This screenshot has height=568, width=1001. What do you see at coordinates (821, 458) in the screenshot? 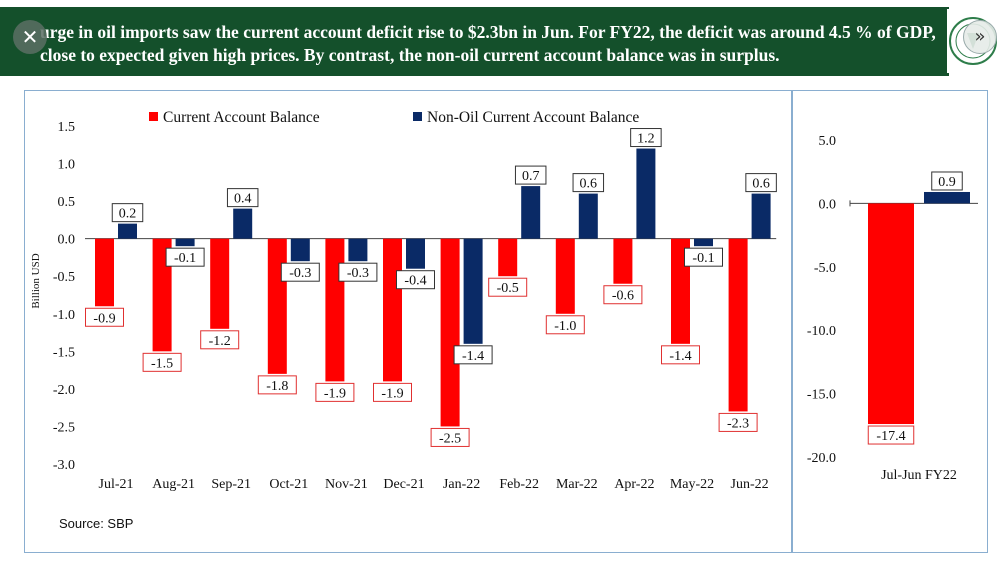
I see `y-tick-label: -20.0` at bounding box center [821, 458].